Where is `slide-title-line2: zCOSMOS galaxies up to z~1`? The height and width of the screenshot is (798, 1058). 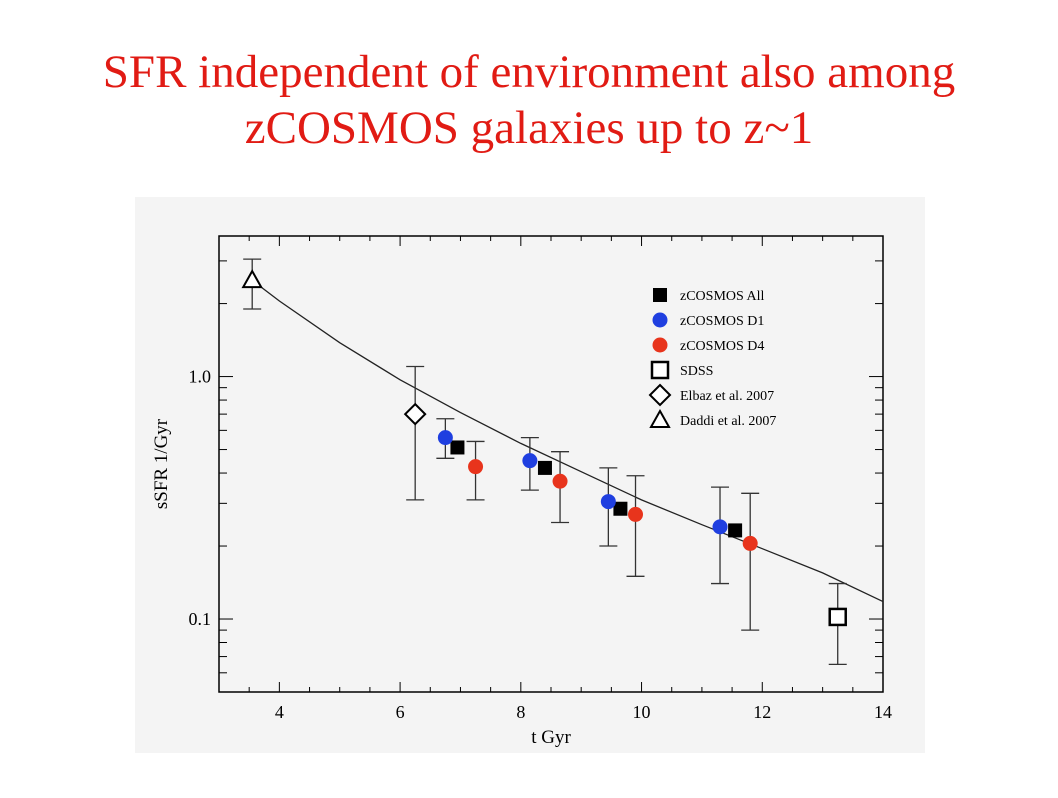
slide-title-line2: zCOSMOS galaxies up to z~1 is located at coordinates (529, 128).